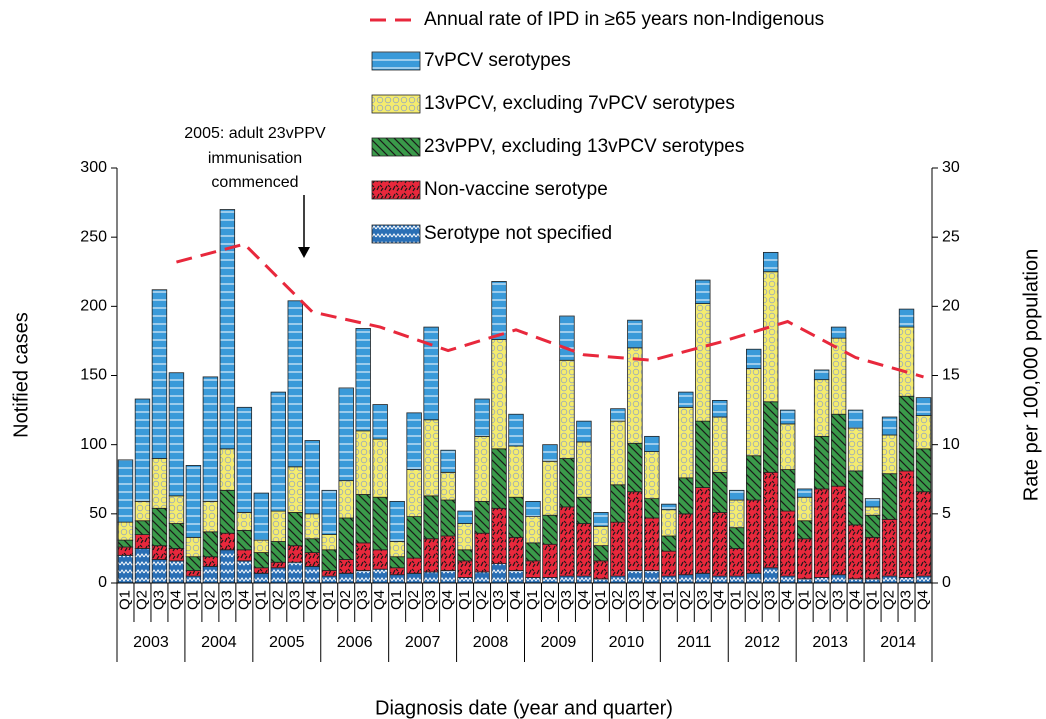  What do you see at coordinates (830, 642) in the screenshot?
I see `year-label: 2013` at bounding box center [830, 642].